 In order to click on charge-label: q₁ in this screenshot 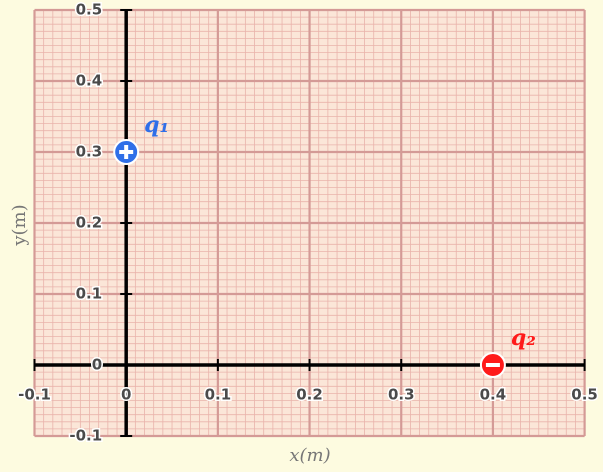, I will do `click(156, 125)`.